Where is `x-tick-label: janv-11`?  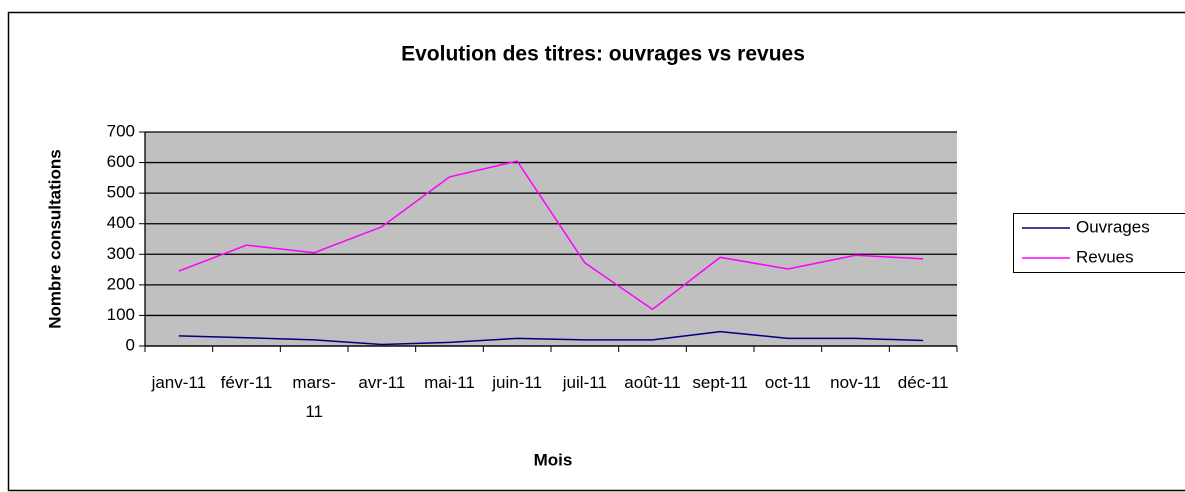 x-tick-label: janv-11 is located at coordinates (179, 382).